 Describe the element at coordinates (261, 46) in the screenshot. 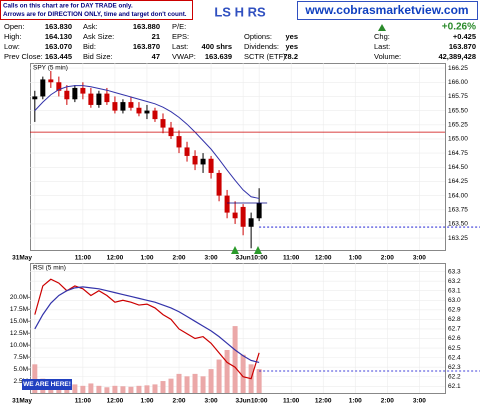

I see `quote-label: Dividends:` at that location.